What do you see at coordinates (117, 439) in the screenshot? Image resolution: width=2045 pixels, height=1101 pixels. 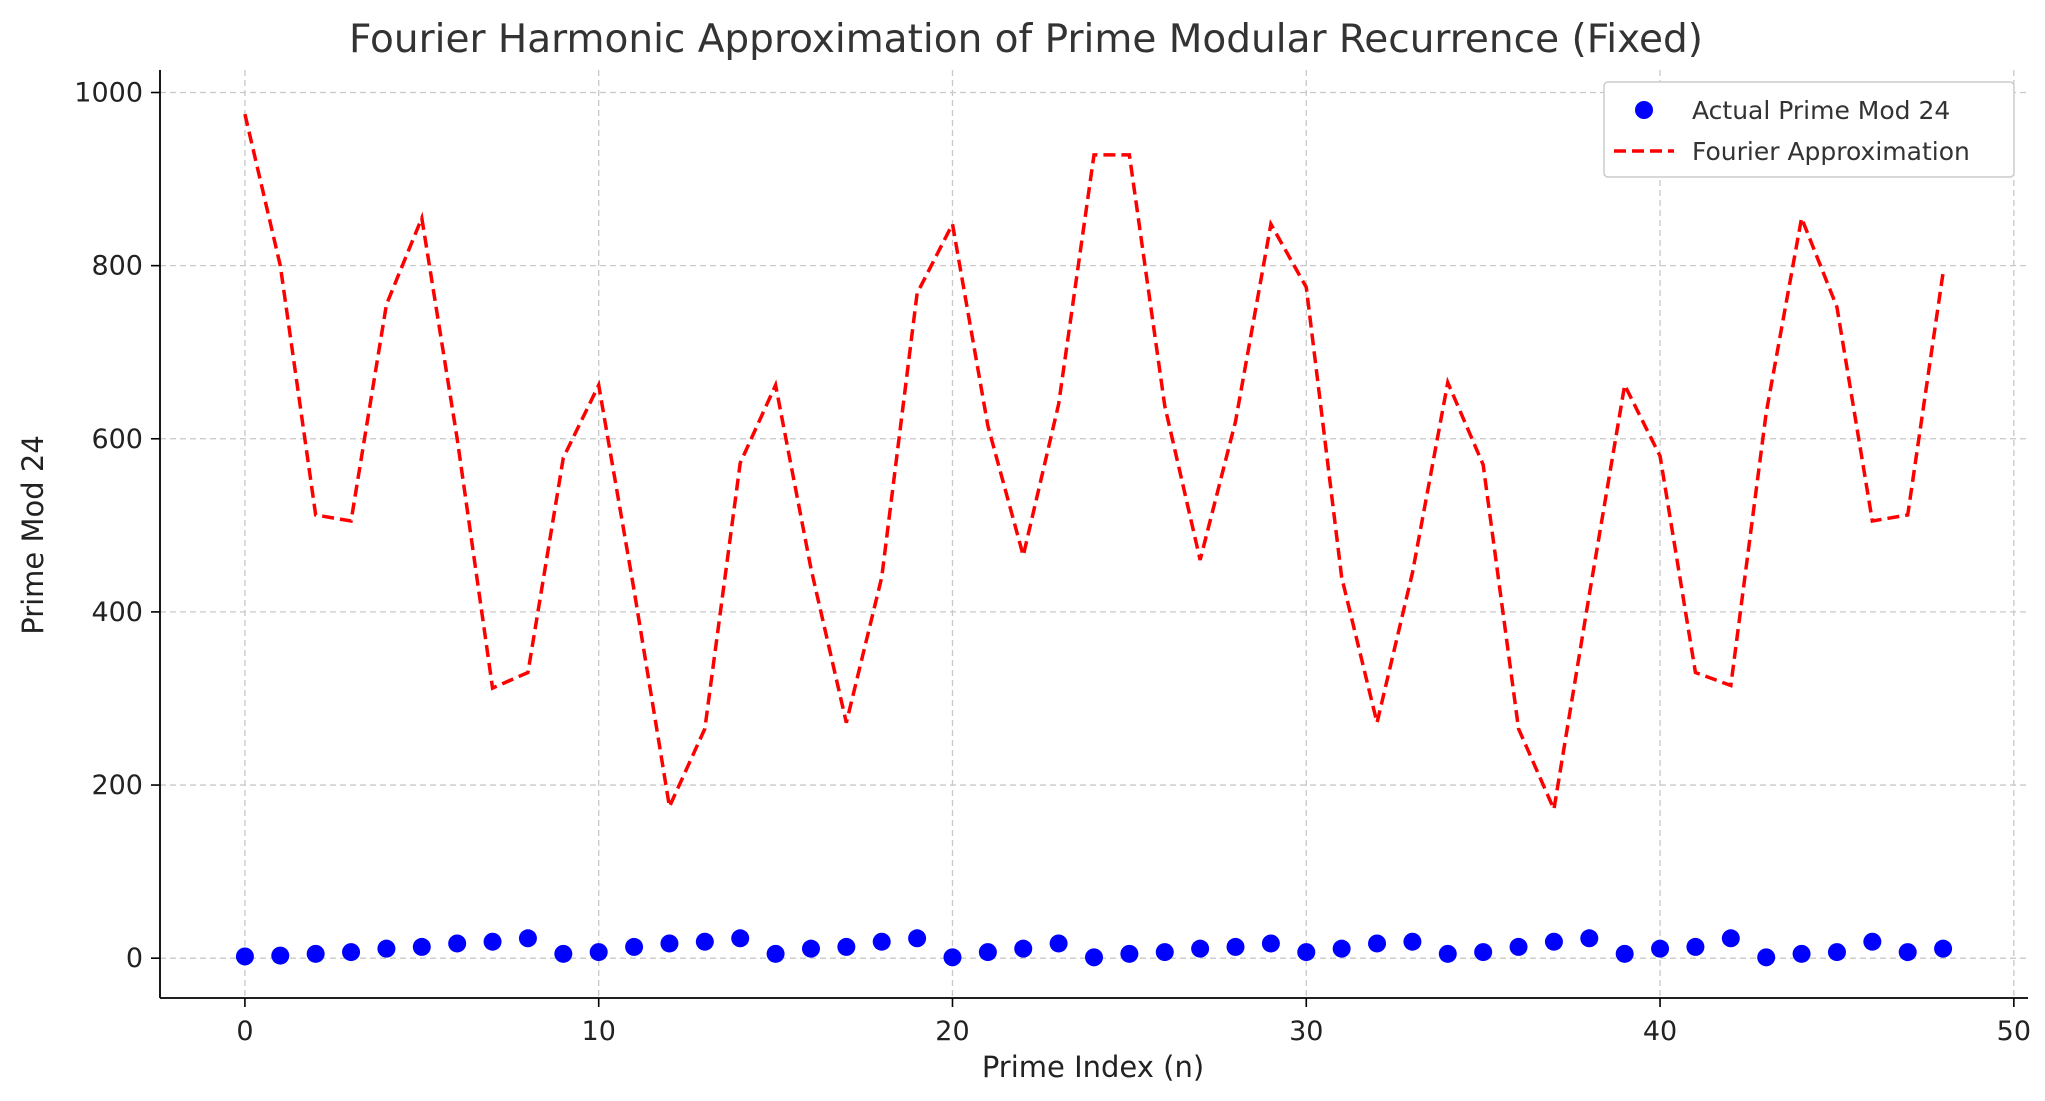 I see `y-tick-label: 600` at bounding box center [117, 439].